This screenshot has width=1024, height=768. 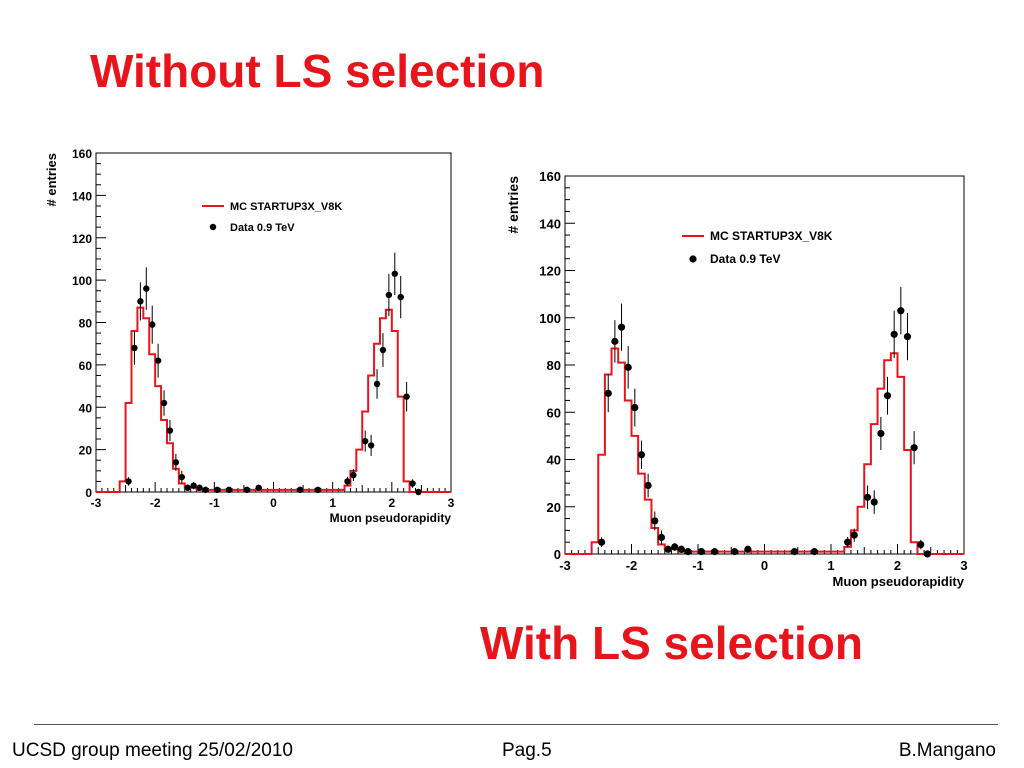 What do you see at coordinates (86, 324) in the screenshot?
I see `y-tick-label: 80` at bounding box center [86, 324].